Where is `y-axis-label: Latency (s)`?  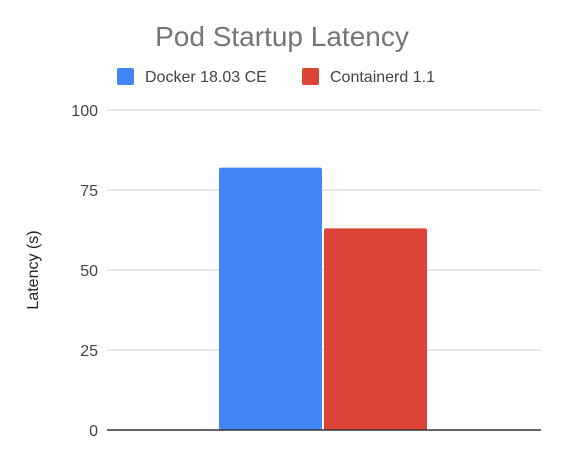
y-axis-label: Latency (s) is located at coordinates (33, 269).